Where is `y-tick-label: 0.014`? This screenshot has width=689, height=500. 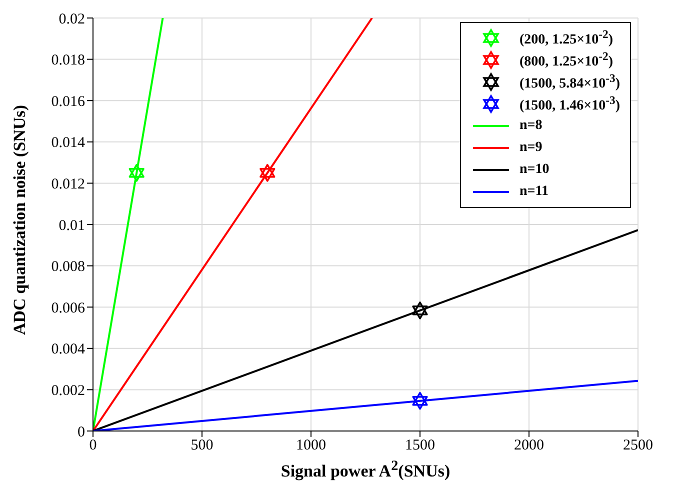
y-tick-label: 0.014 is located at coordinates (68, 143).